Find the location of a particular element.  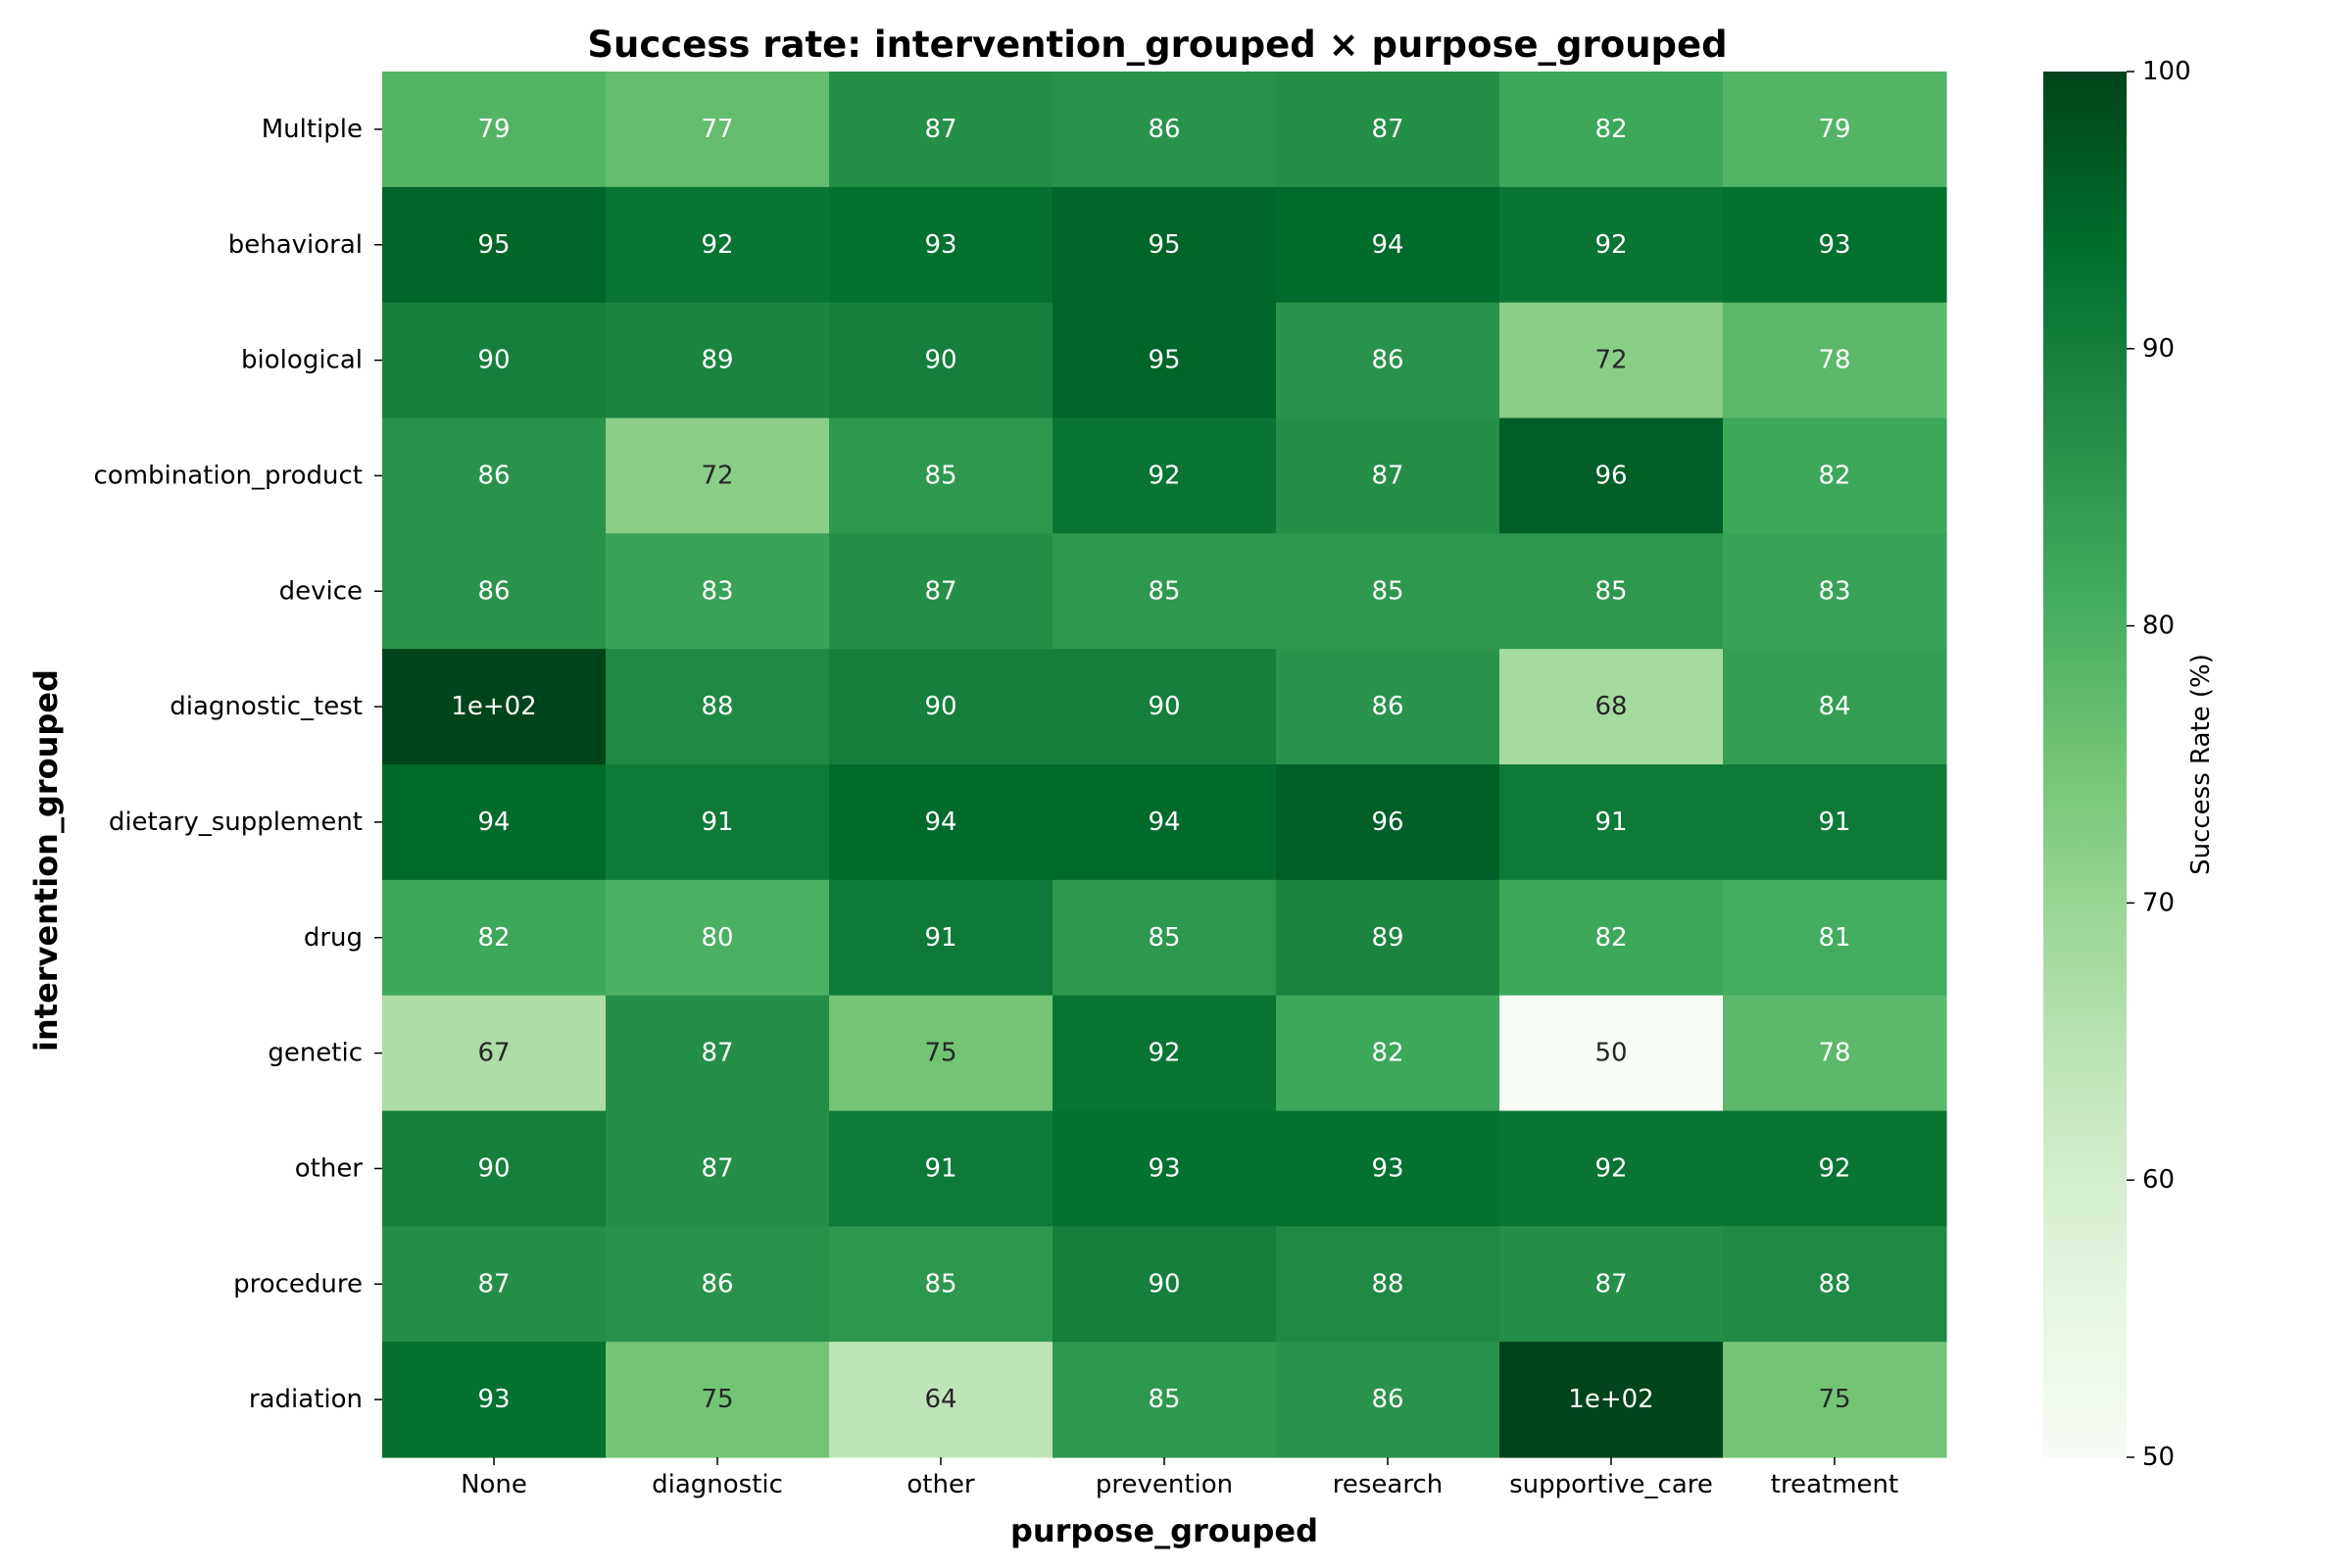

colorbar-title: Success Rate (%) is located at coordinates (2201, 764).